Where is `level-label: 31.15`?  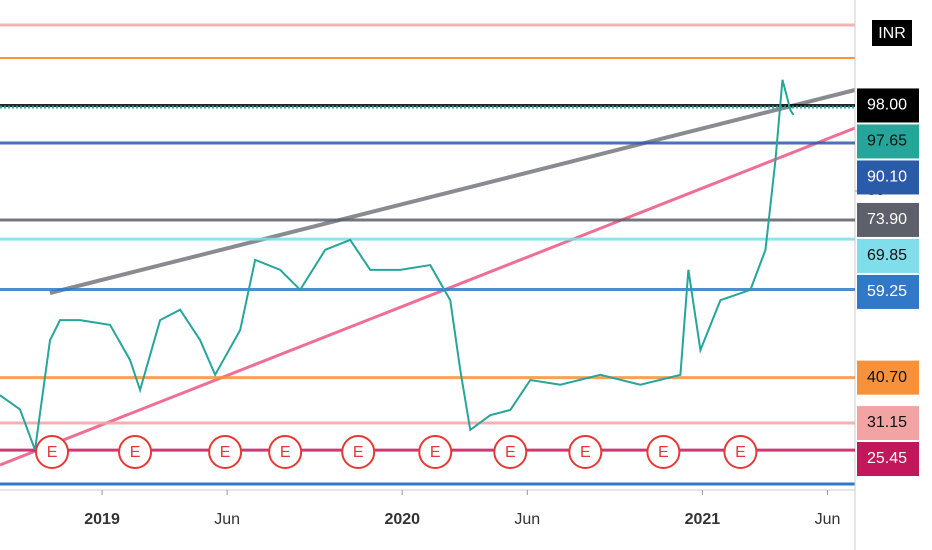
level-label: 31.15 is located at coordinates (887, 422).